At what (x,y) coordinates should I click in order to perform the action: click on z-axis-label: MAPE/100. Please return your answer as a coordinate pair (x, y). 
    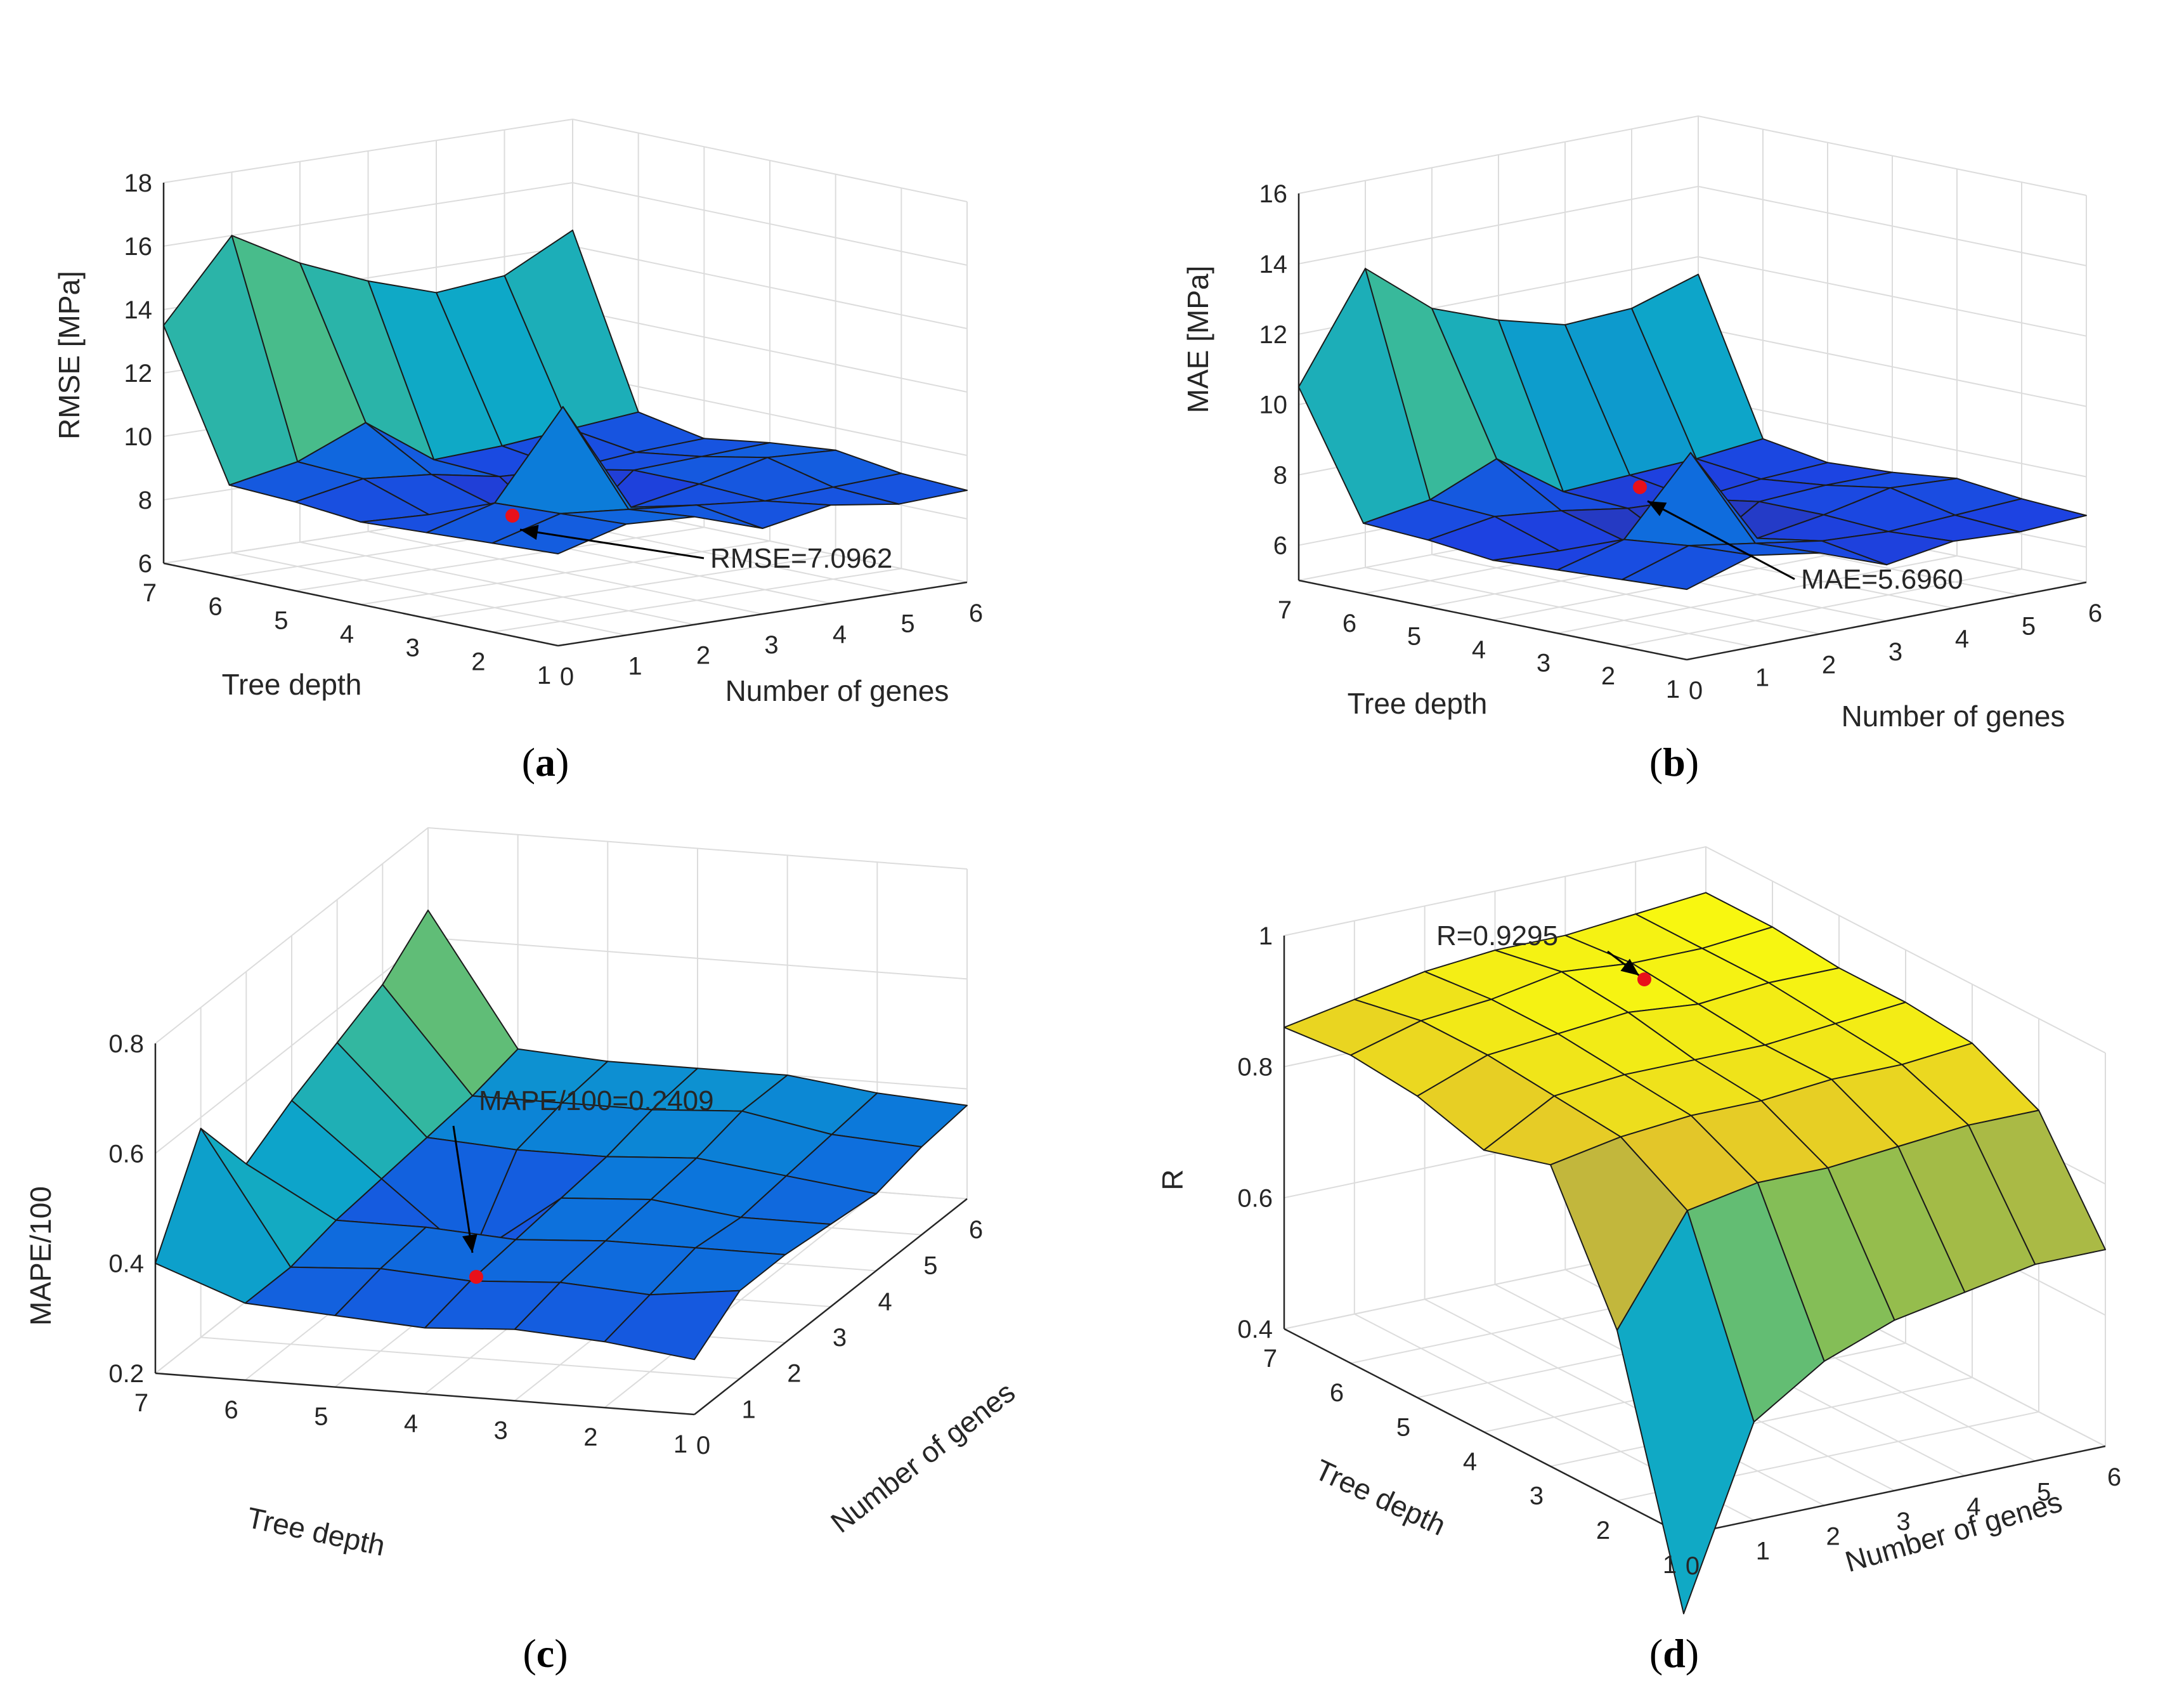
    Looking at the image, I should click on (40, 1256).